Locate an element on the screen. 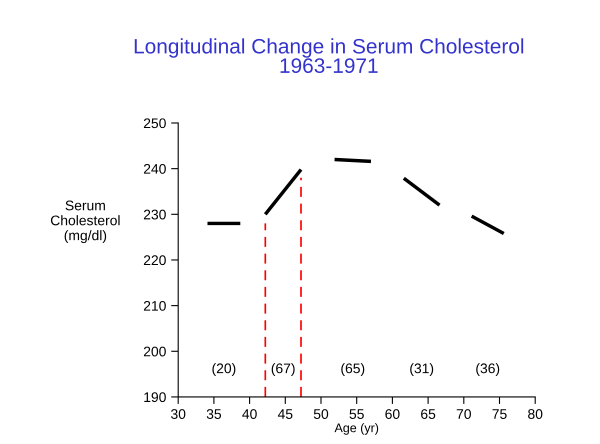  x-tick-label: 80 is located at coordinates (535, 414).